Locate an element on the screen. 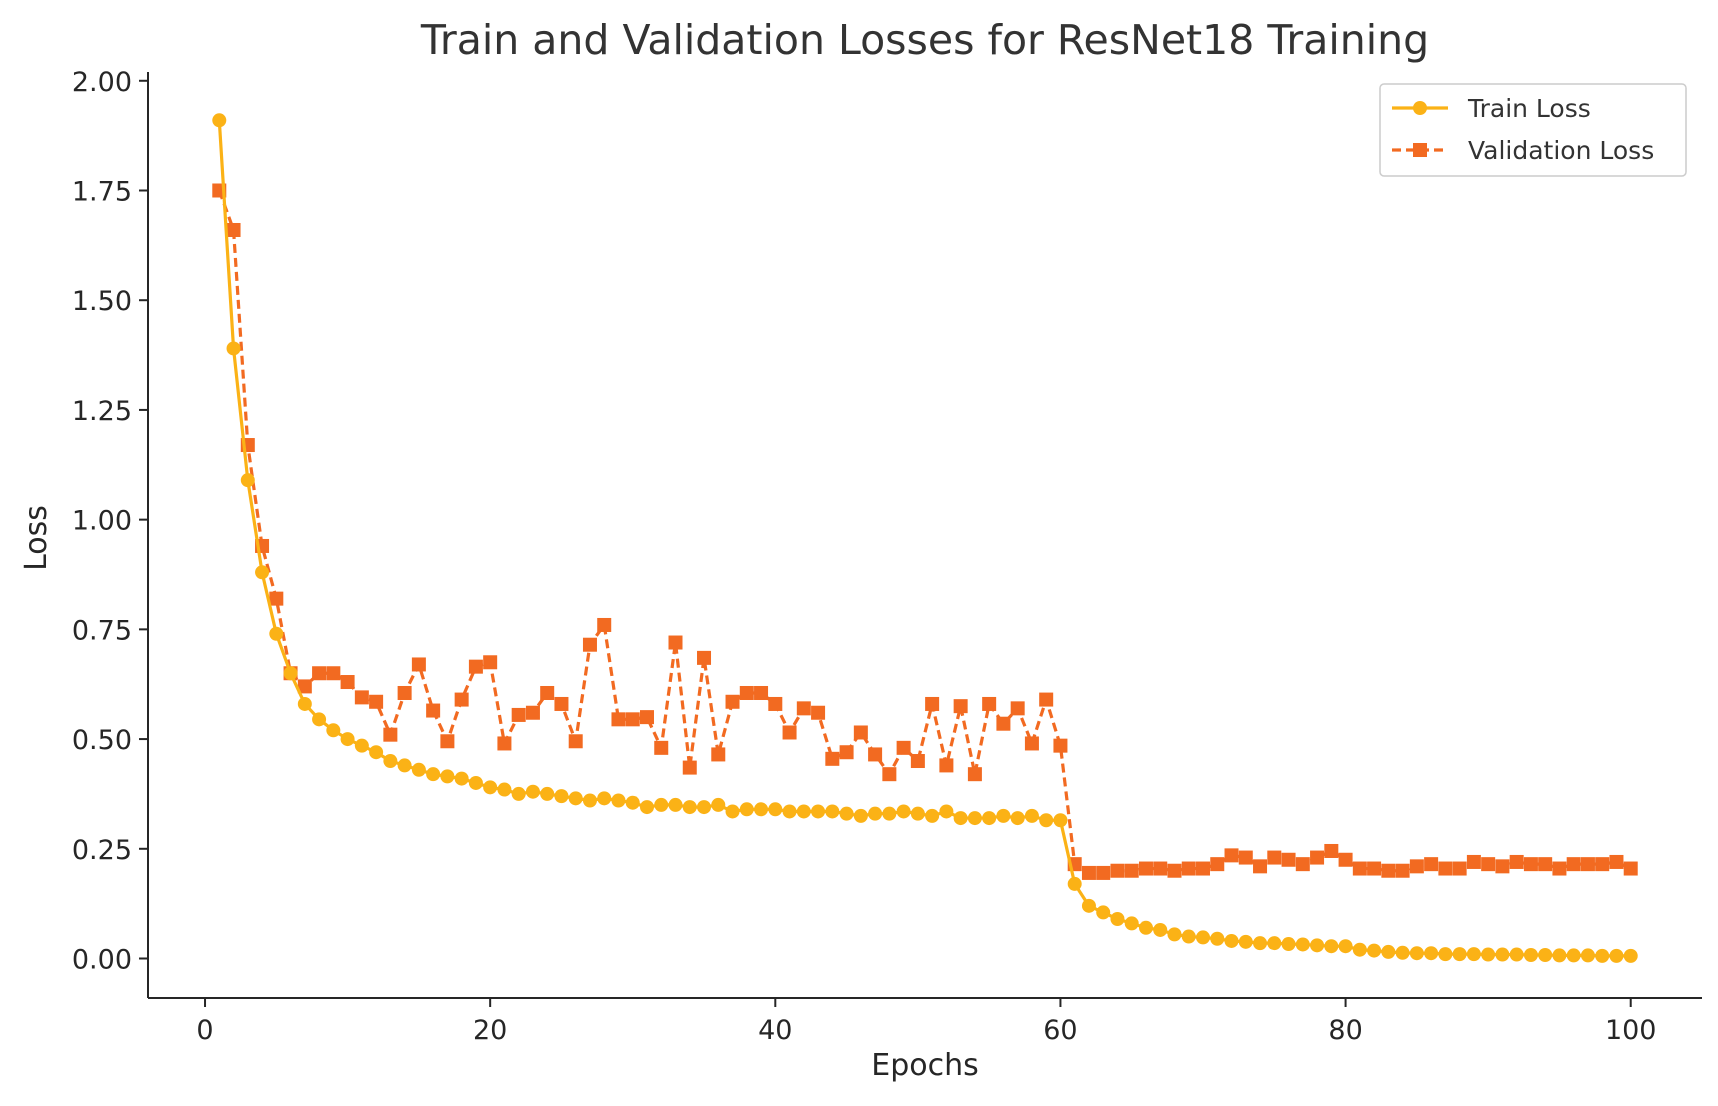  legend-box is located at coordinates (1533, 130).